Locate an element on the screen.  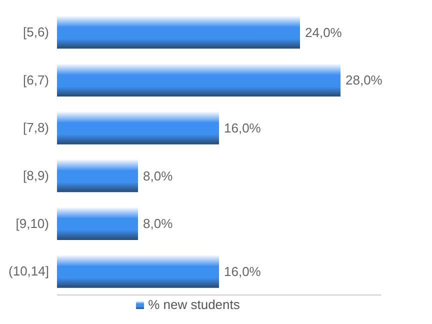
y-tick-label: [7,8) is located at coordinates (35, 128).